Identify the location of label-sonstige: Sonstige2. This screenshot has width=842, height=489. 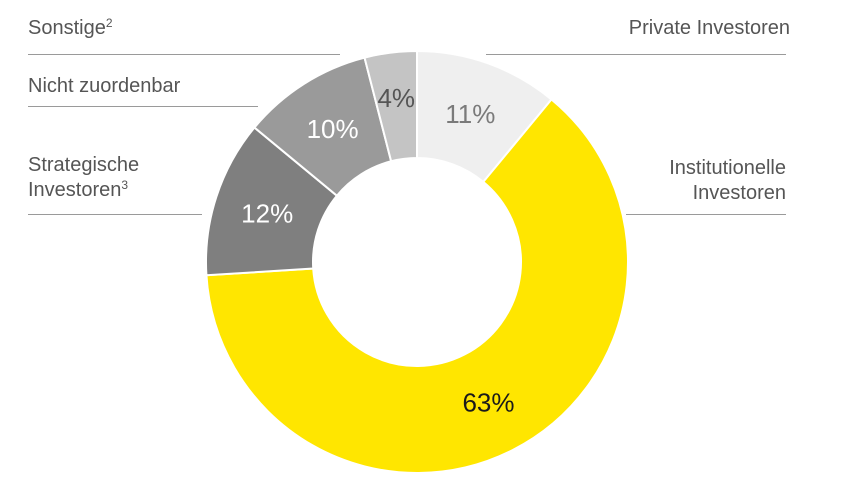
(70, 28).